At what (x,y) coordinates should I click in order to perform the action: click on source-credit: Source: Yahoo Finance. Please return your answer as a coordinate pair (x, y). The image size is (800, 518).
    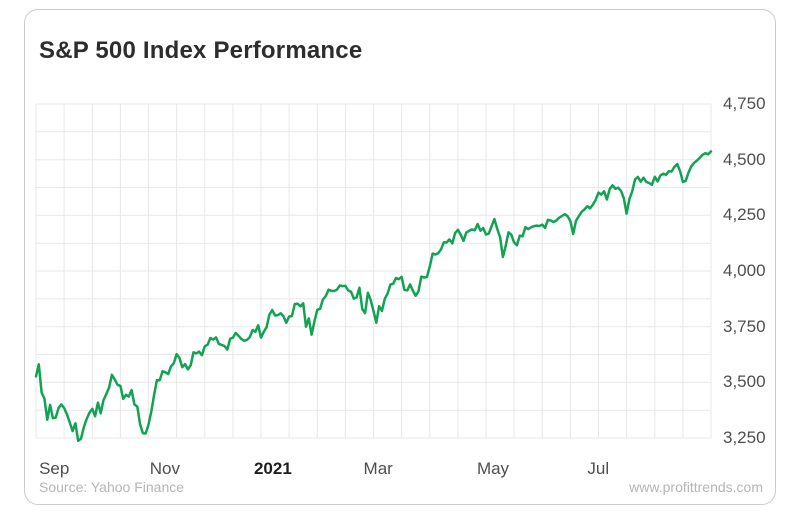
    Looking at the image, I should click on (112, 487).